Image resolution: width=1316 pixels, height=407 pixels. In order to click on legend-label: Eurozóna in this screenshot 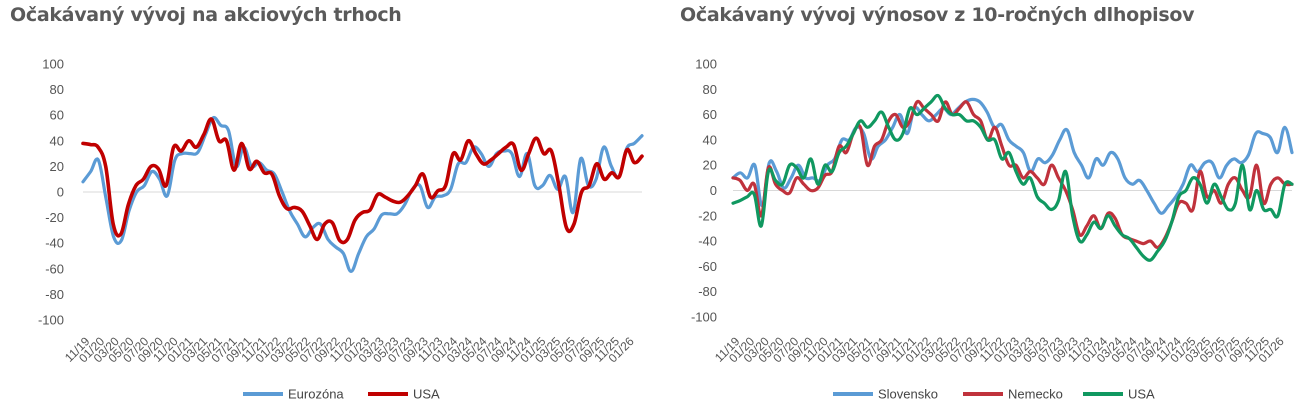, I will do `click(316, 394)`.